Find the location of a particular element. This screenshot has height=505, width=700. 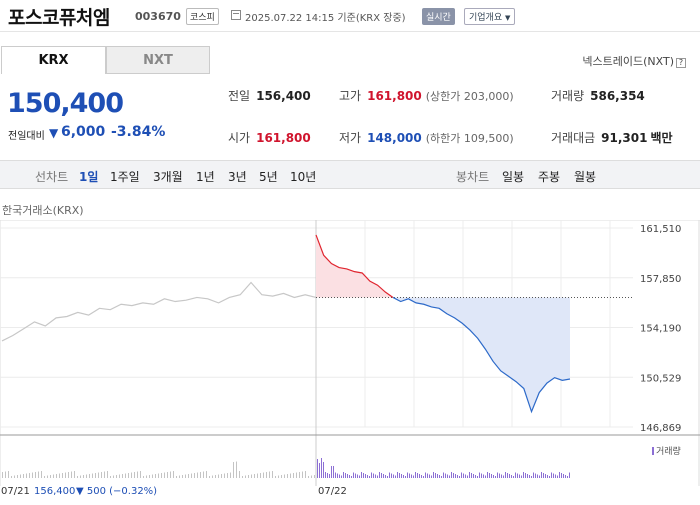

stat-open: 시가 161,800 is located at coordinates (269, 137).